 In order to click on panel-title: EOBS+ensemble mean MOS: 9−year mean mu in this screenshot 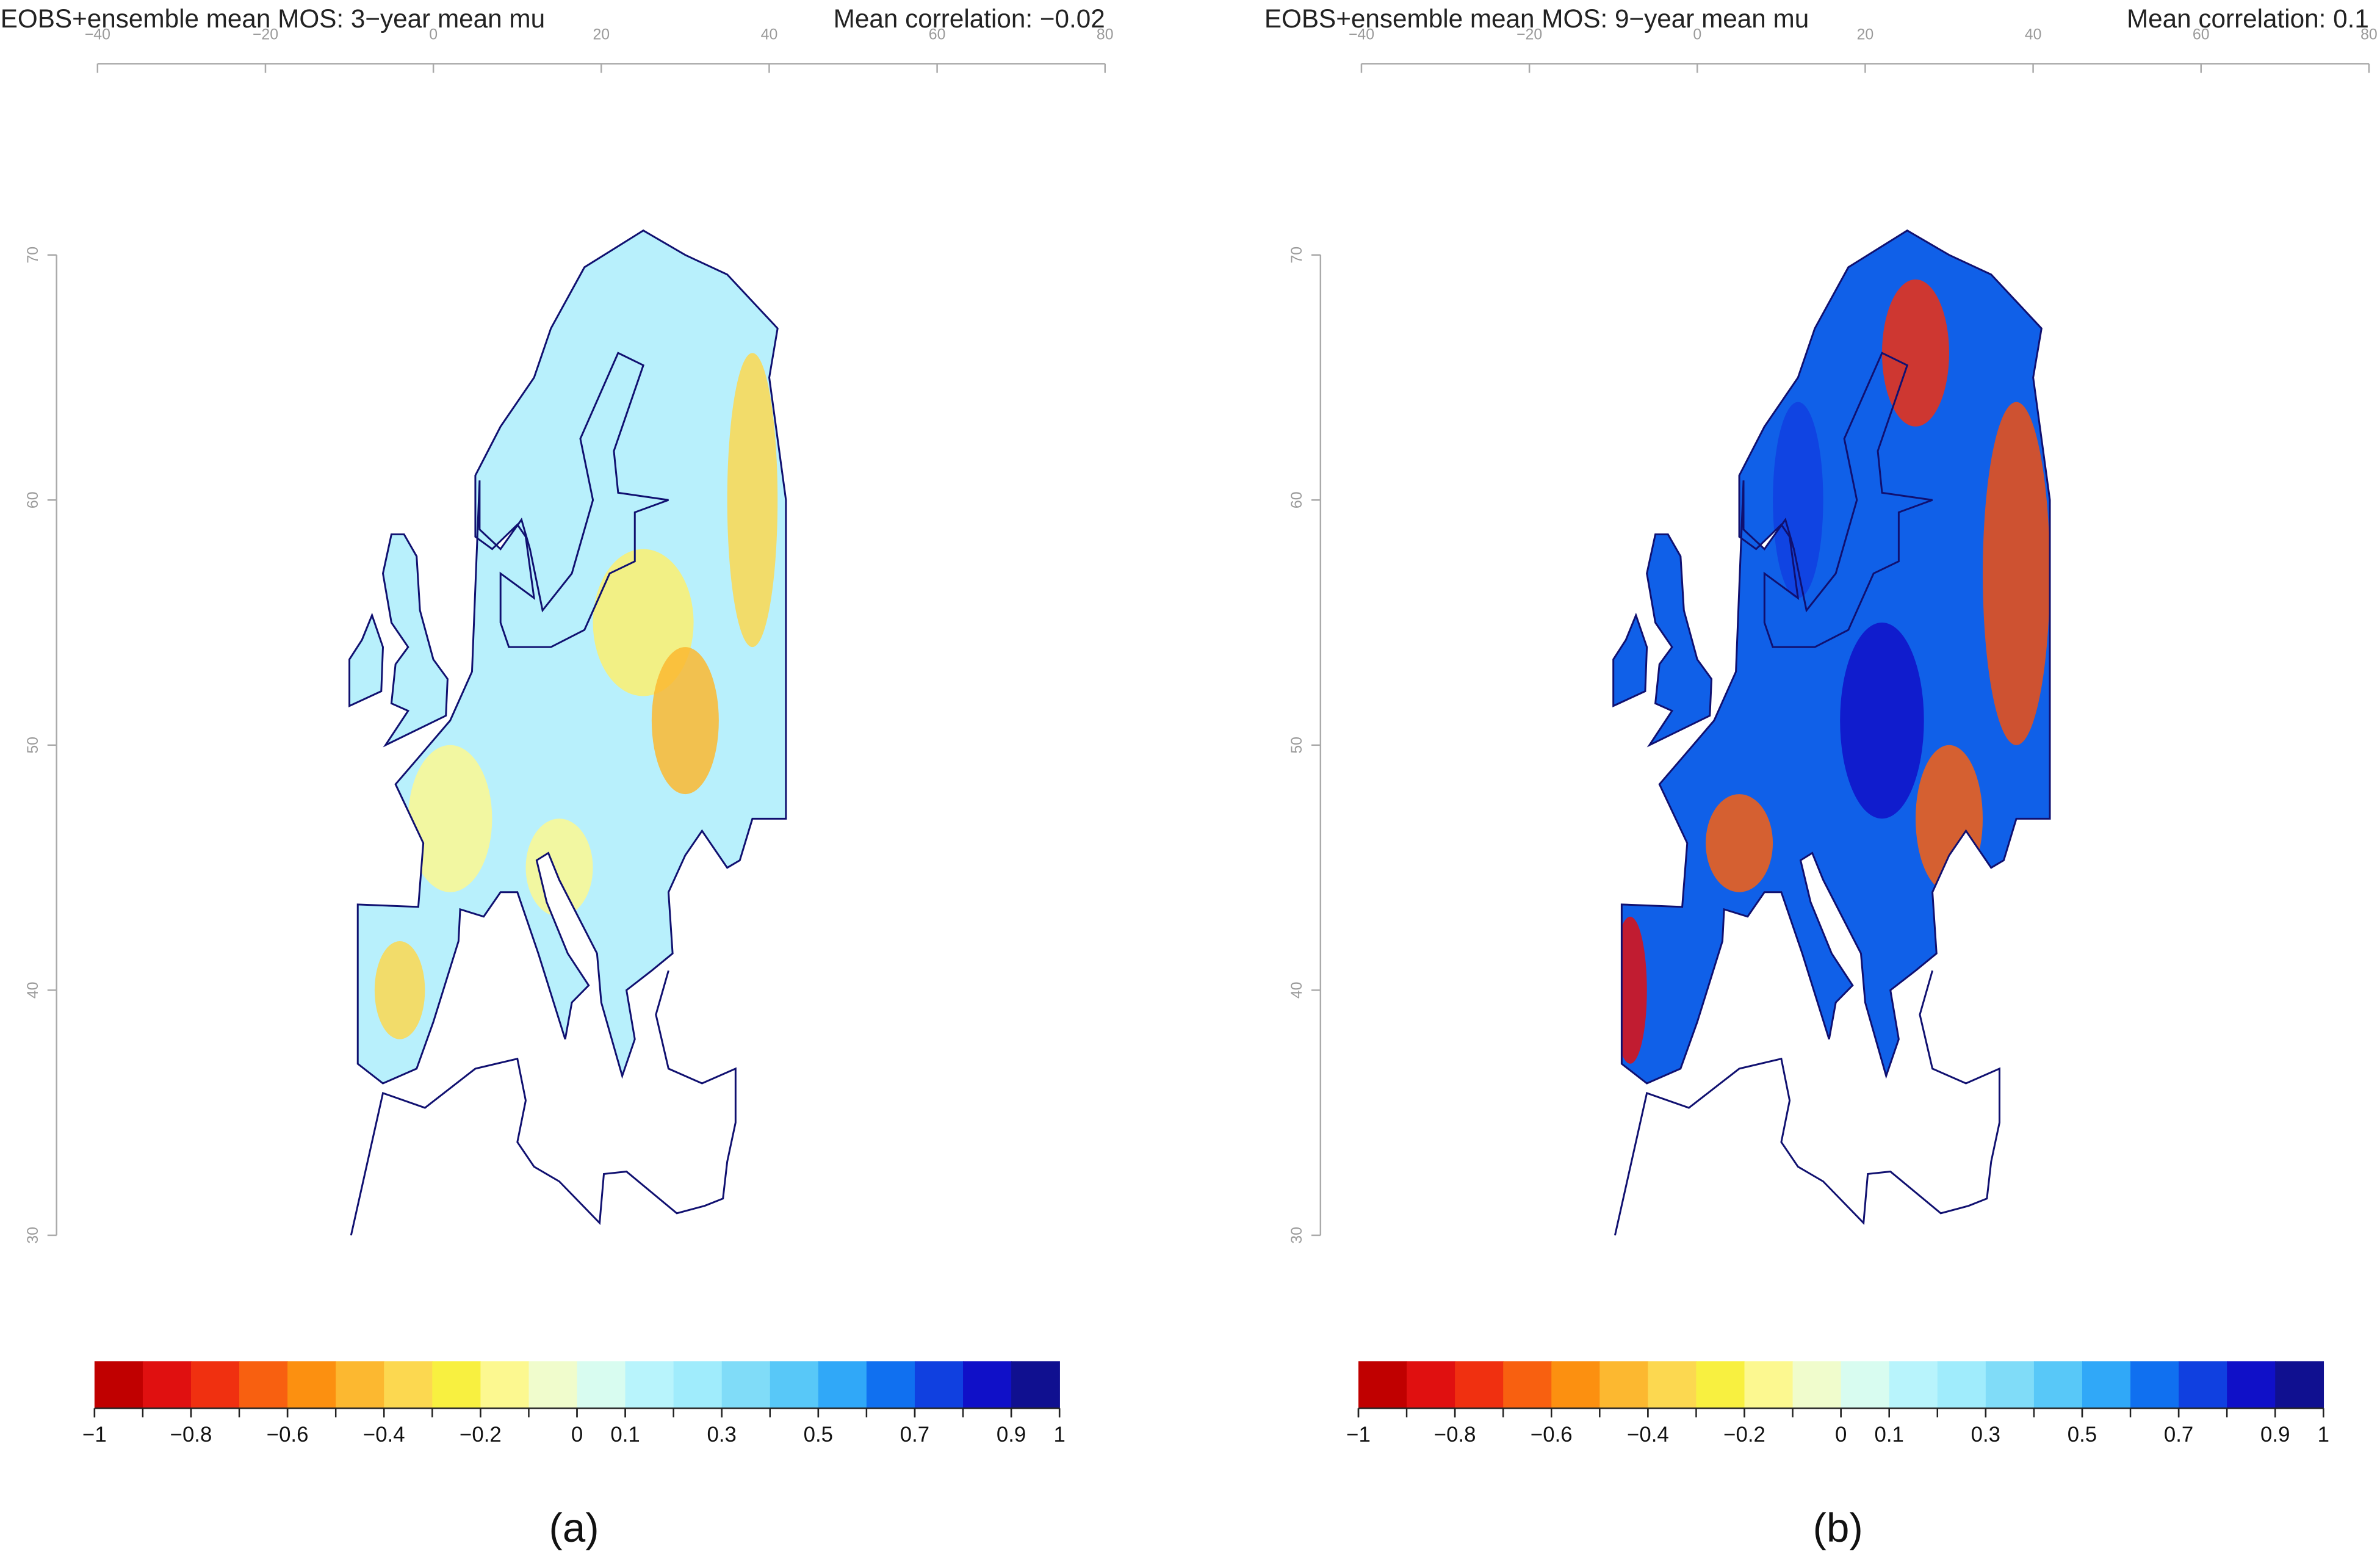, I will do `click(1536, 18)`.